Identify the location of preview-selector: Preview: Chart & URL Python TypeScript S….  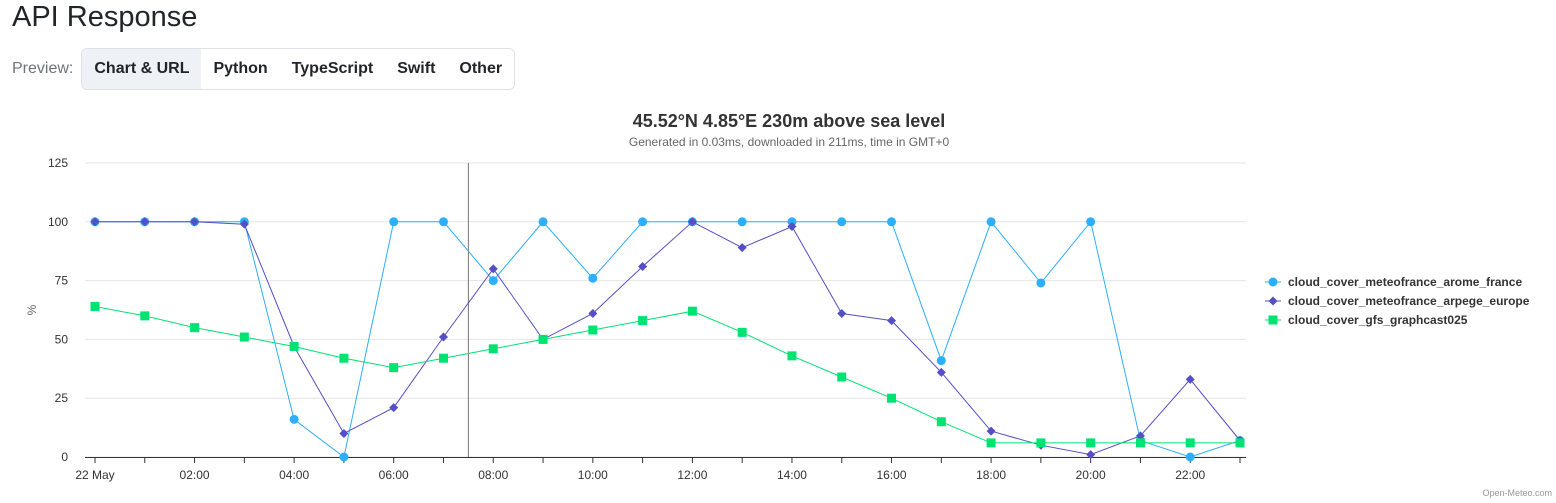
(264, 69).